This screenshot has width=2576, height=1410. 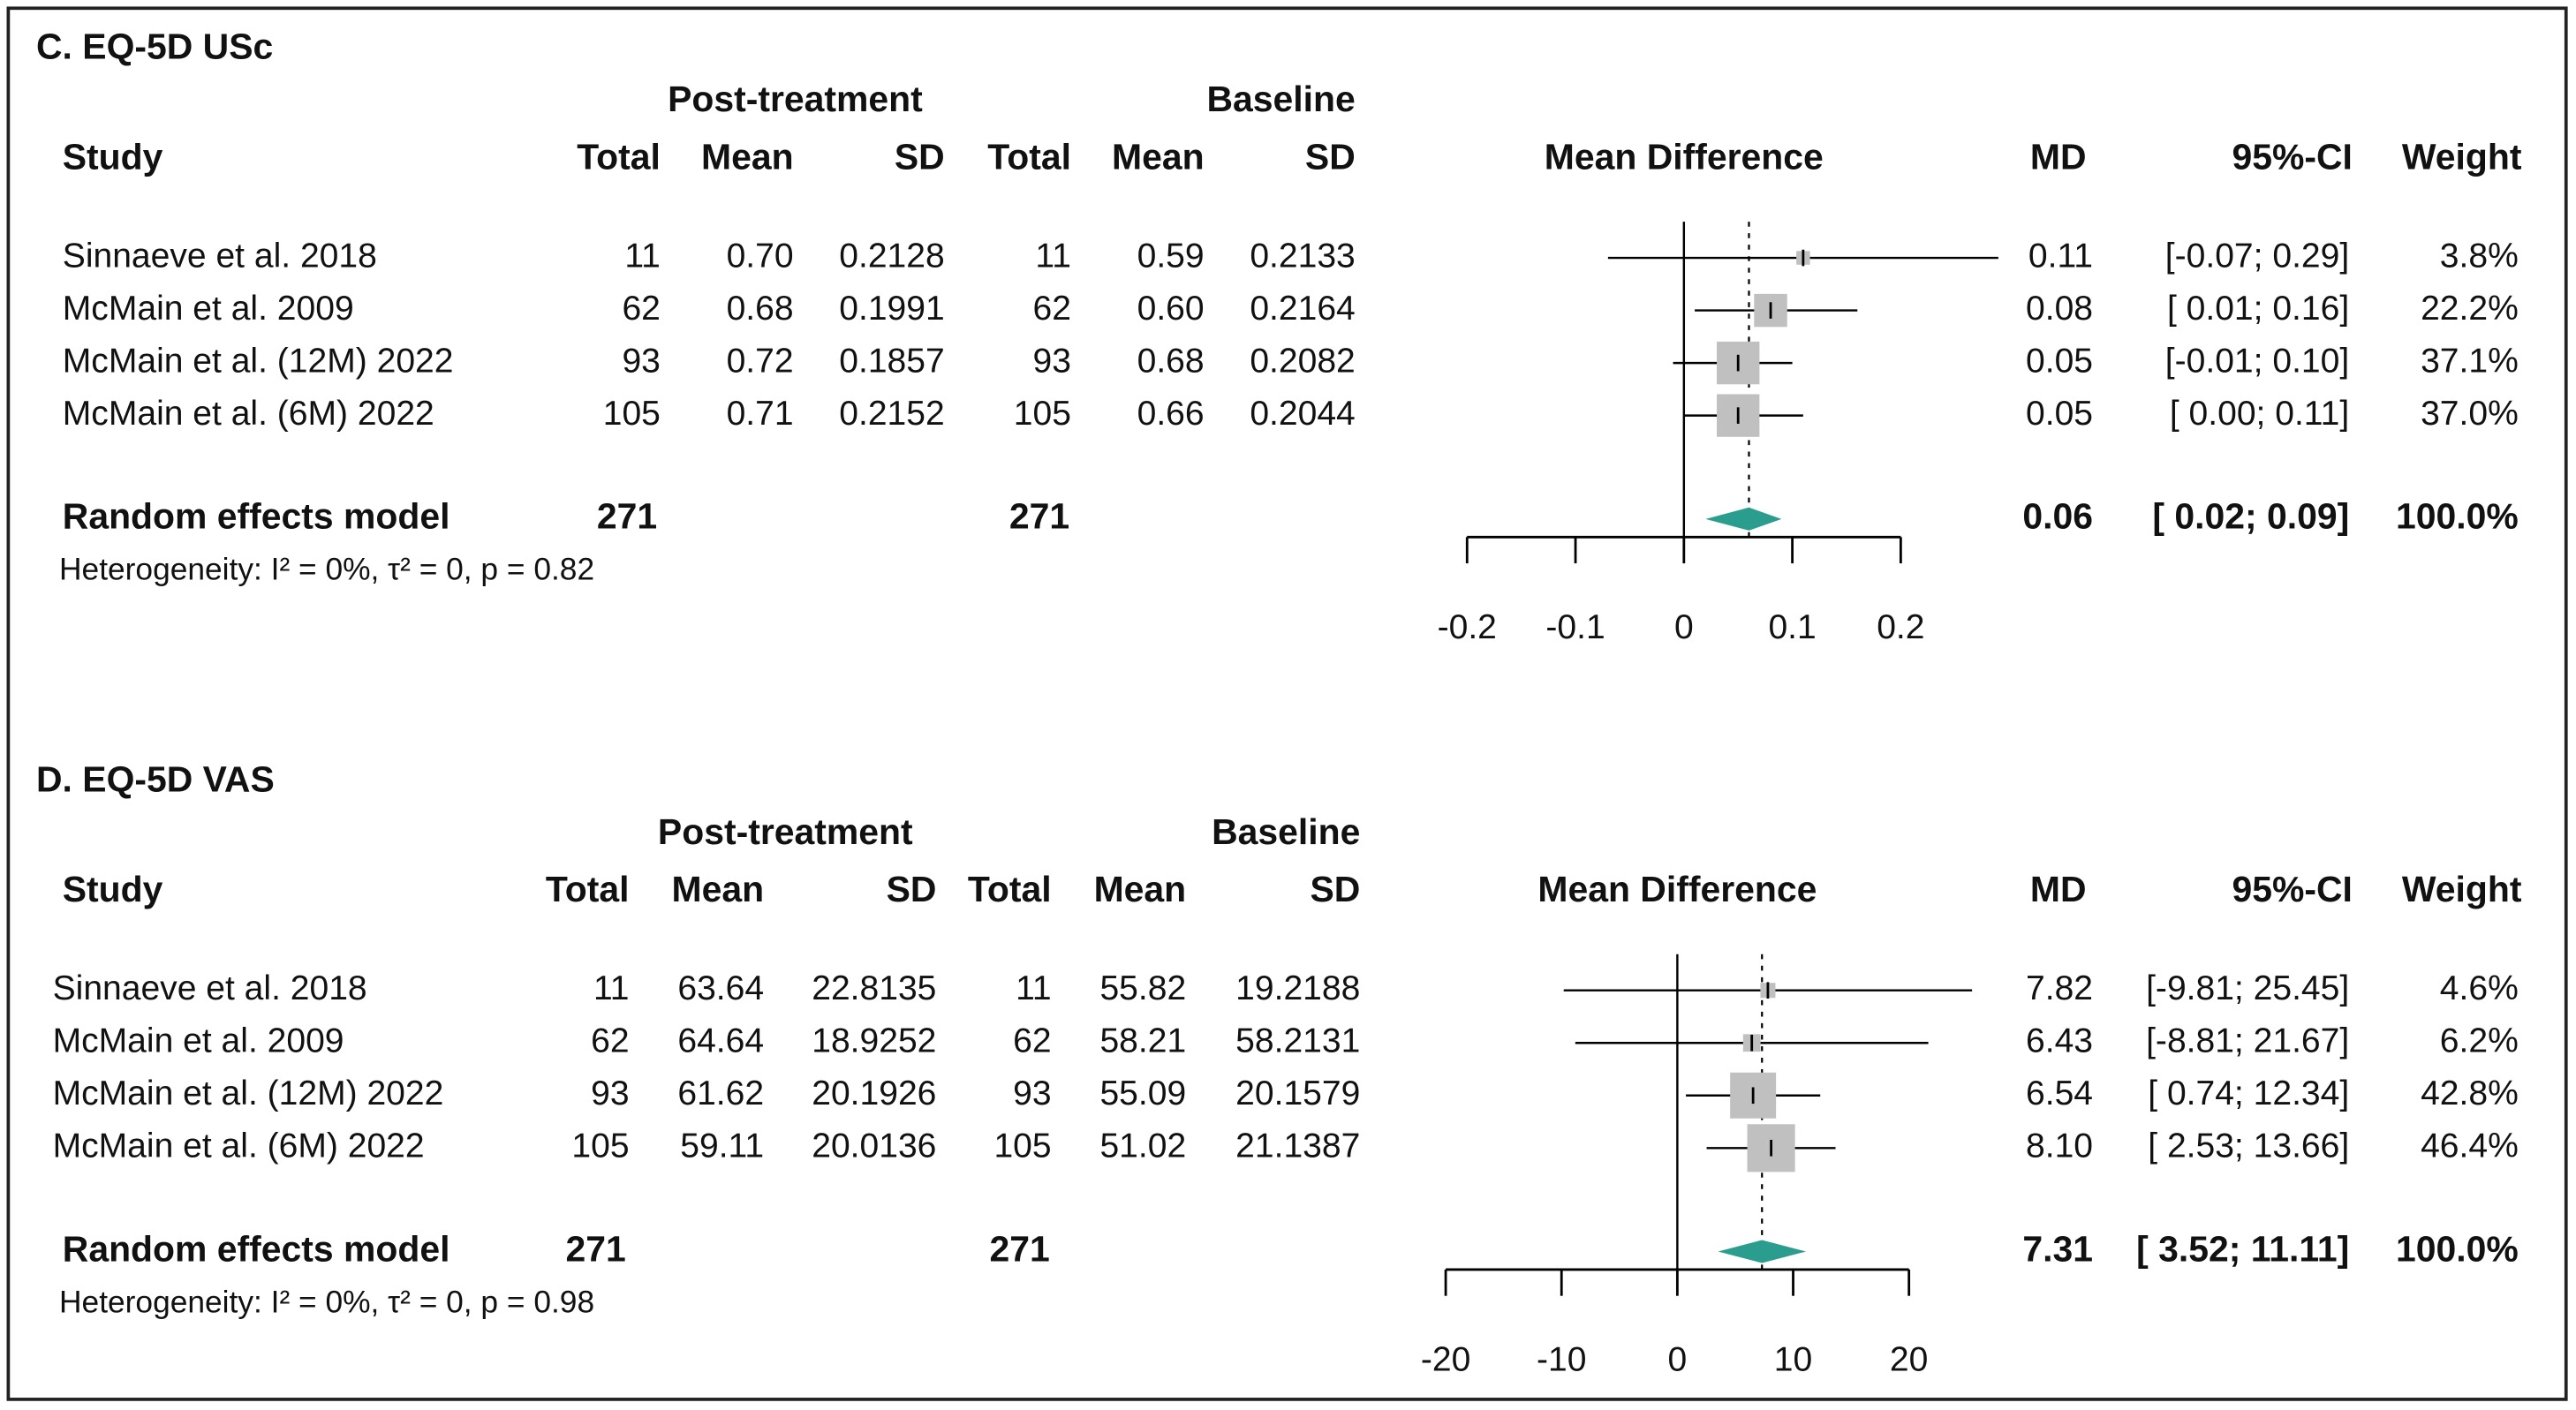 I want to click on table-cell: 0.68, so click(x=1171, y=361).